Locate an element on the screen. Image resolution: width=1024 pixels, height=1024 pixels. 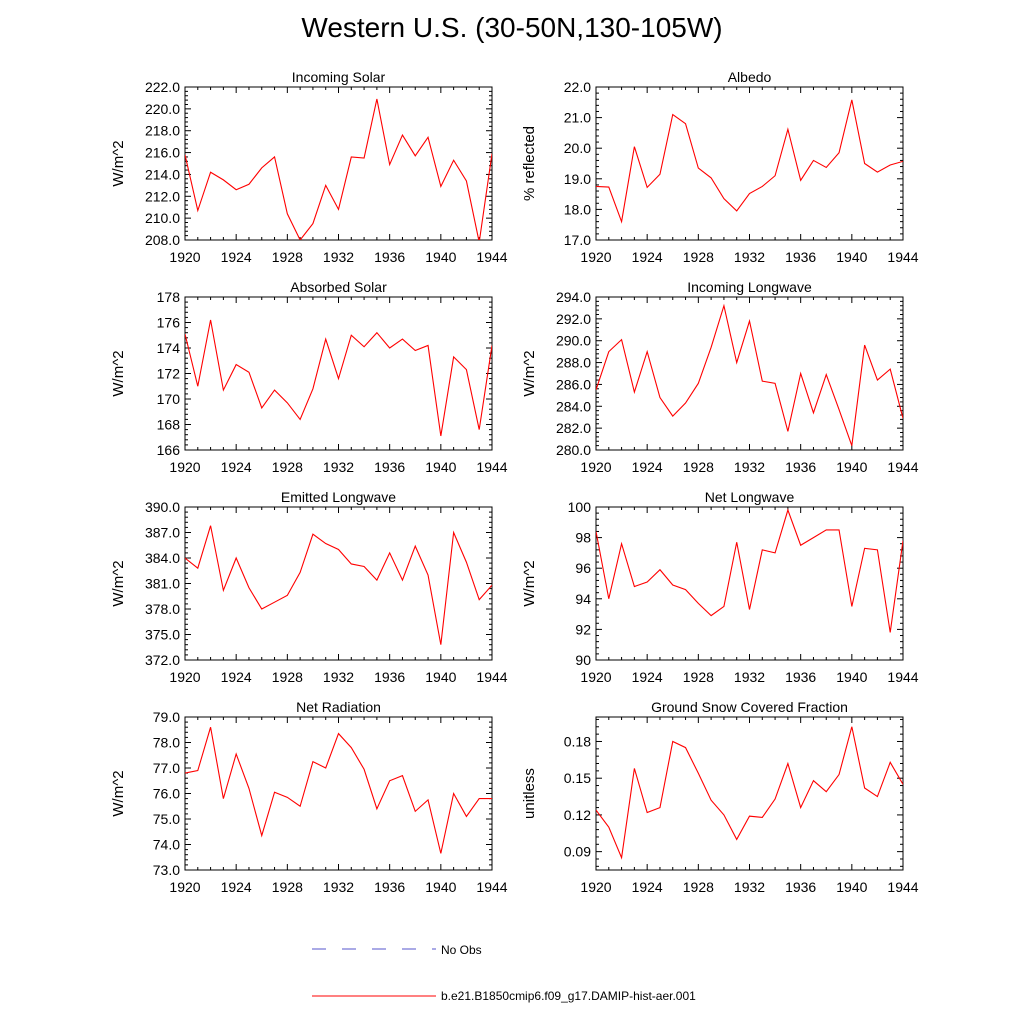
y-tick-label: 288.0 is located at coordinates (573, 363).